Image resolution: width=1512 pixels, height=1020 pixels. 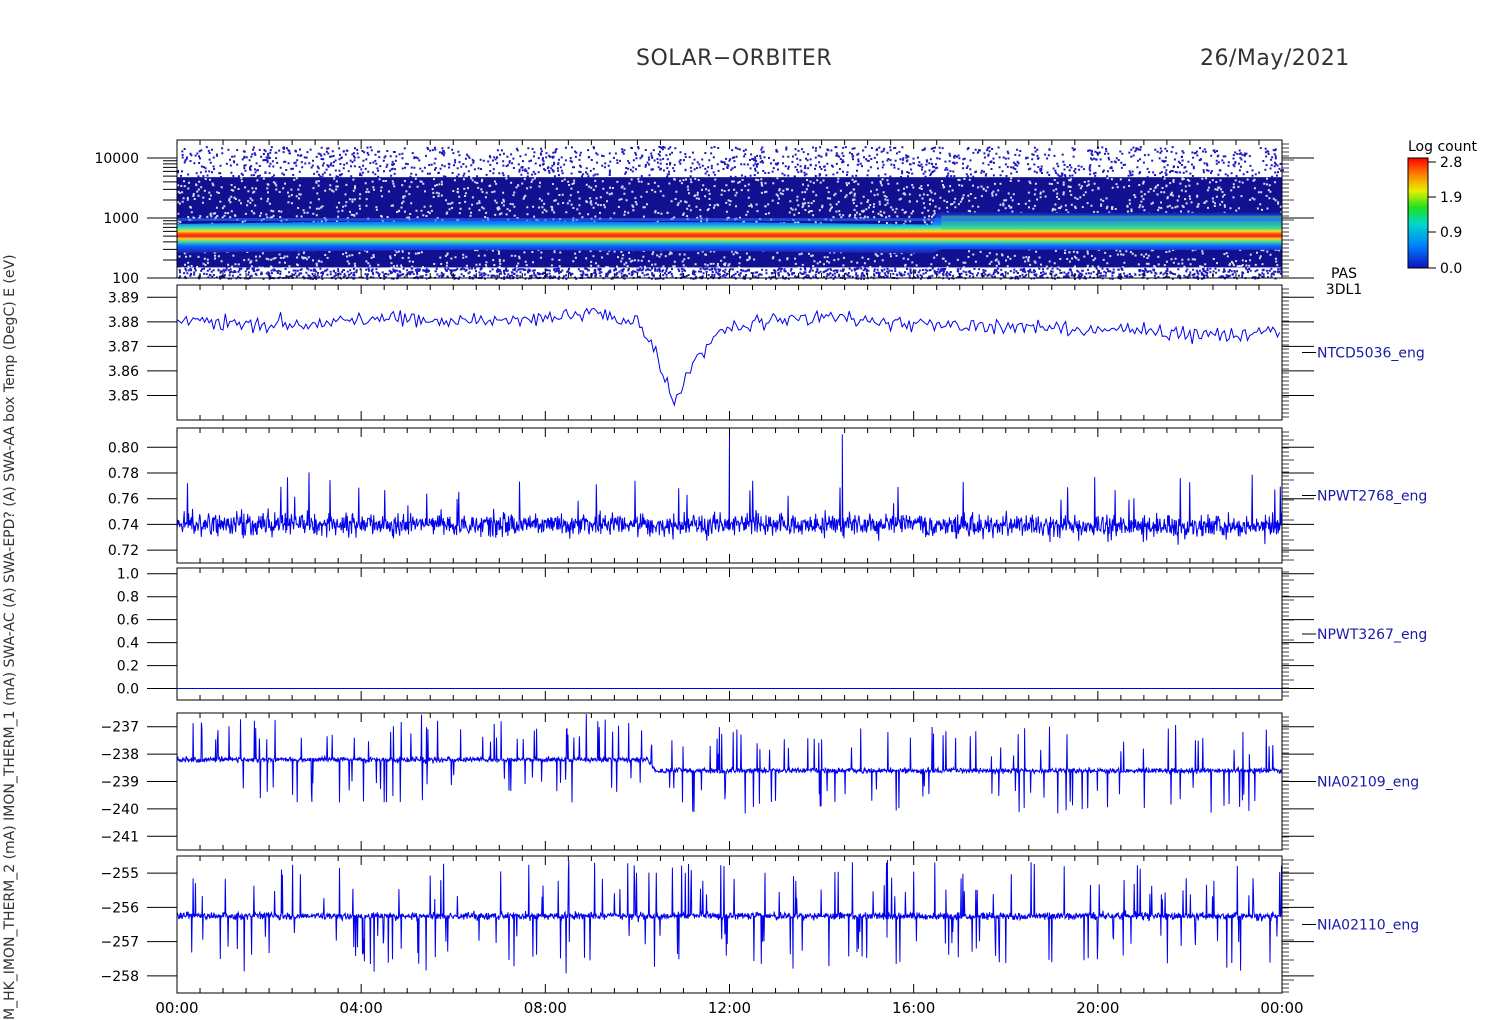 What do you see at coordinates (728, 357) in the screenshot?
I see `trace-NTCD5036_eng` at bounding box center [728, 357].